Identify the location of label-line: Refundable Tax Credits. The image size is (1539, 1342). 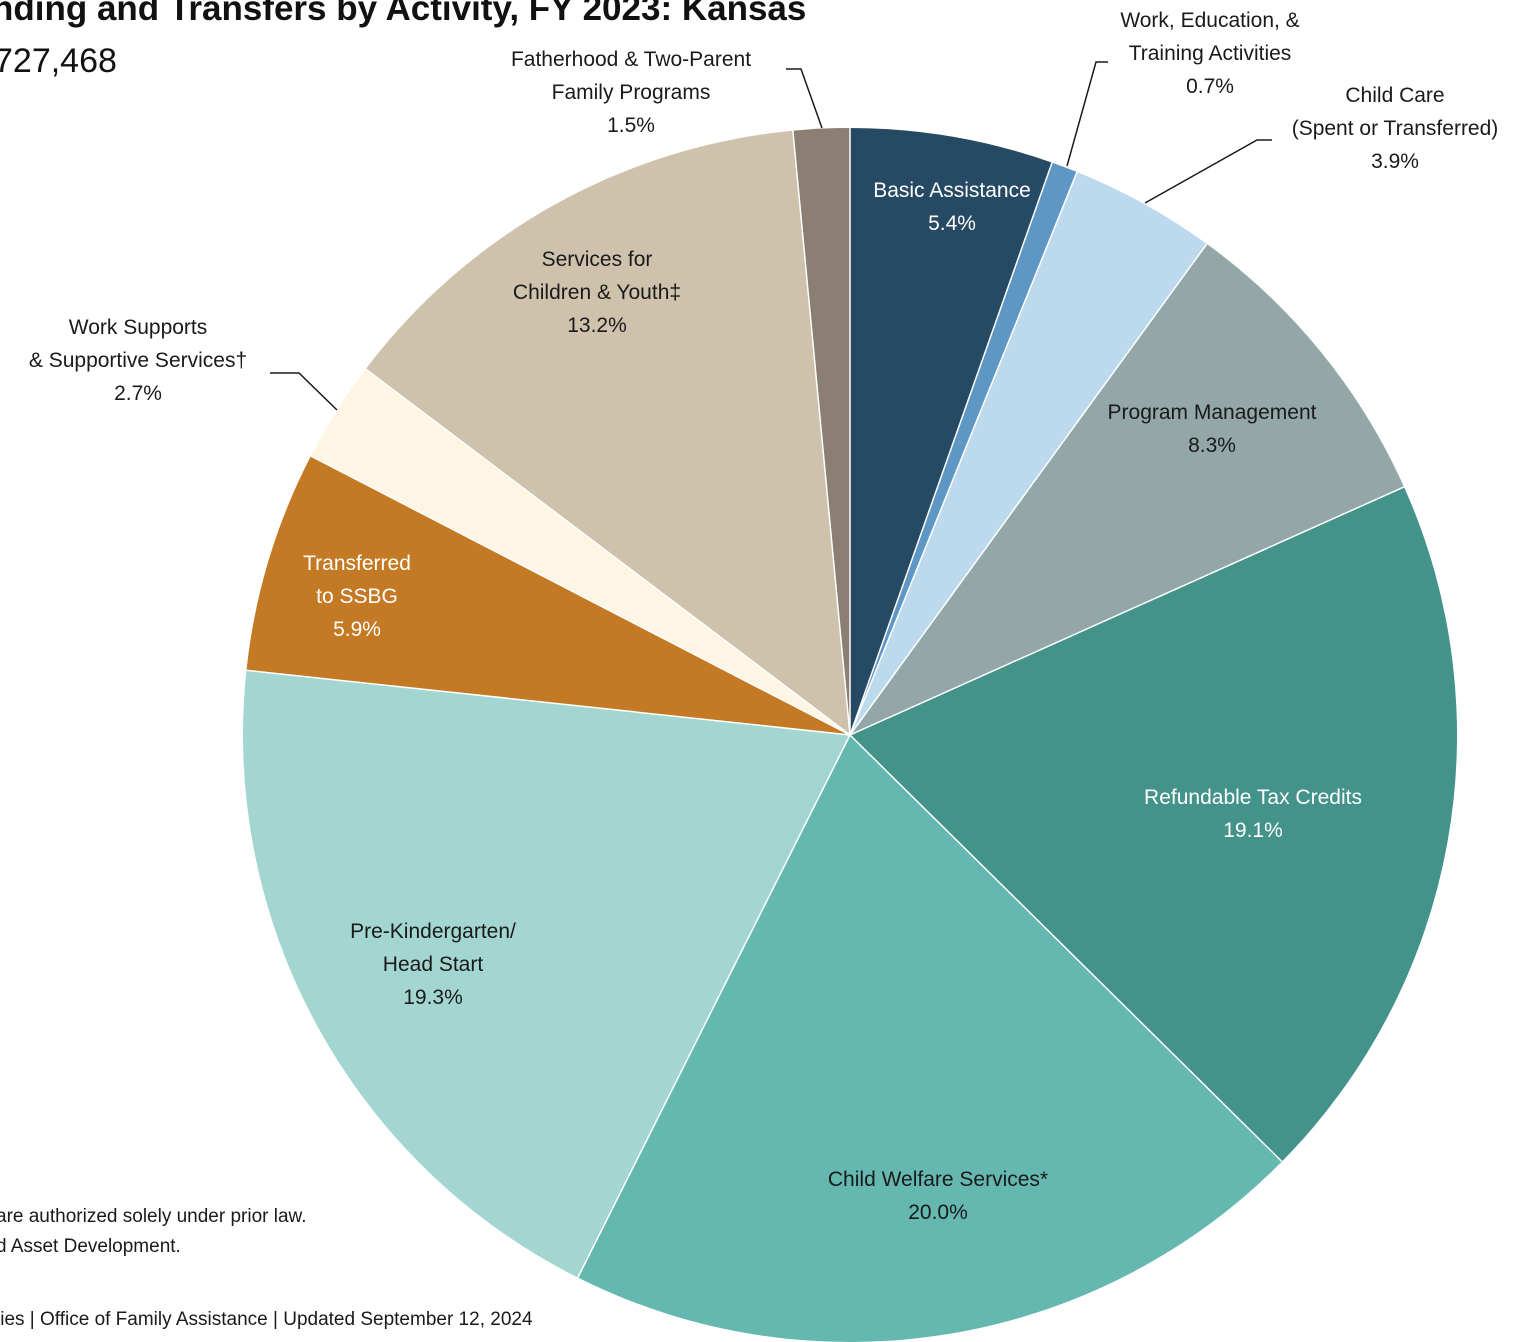
(1253, 797).